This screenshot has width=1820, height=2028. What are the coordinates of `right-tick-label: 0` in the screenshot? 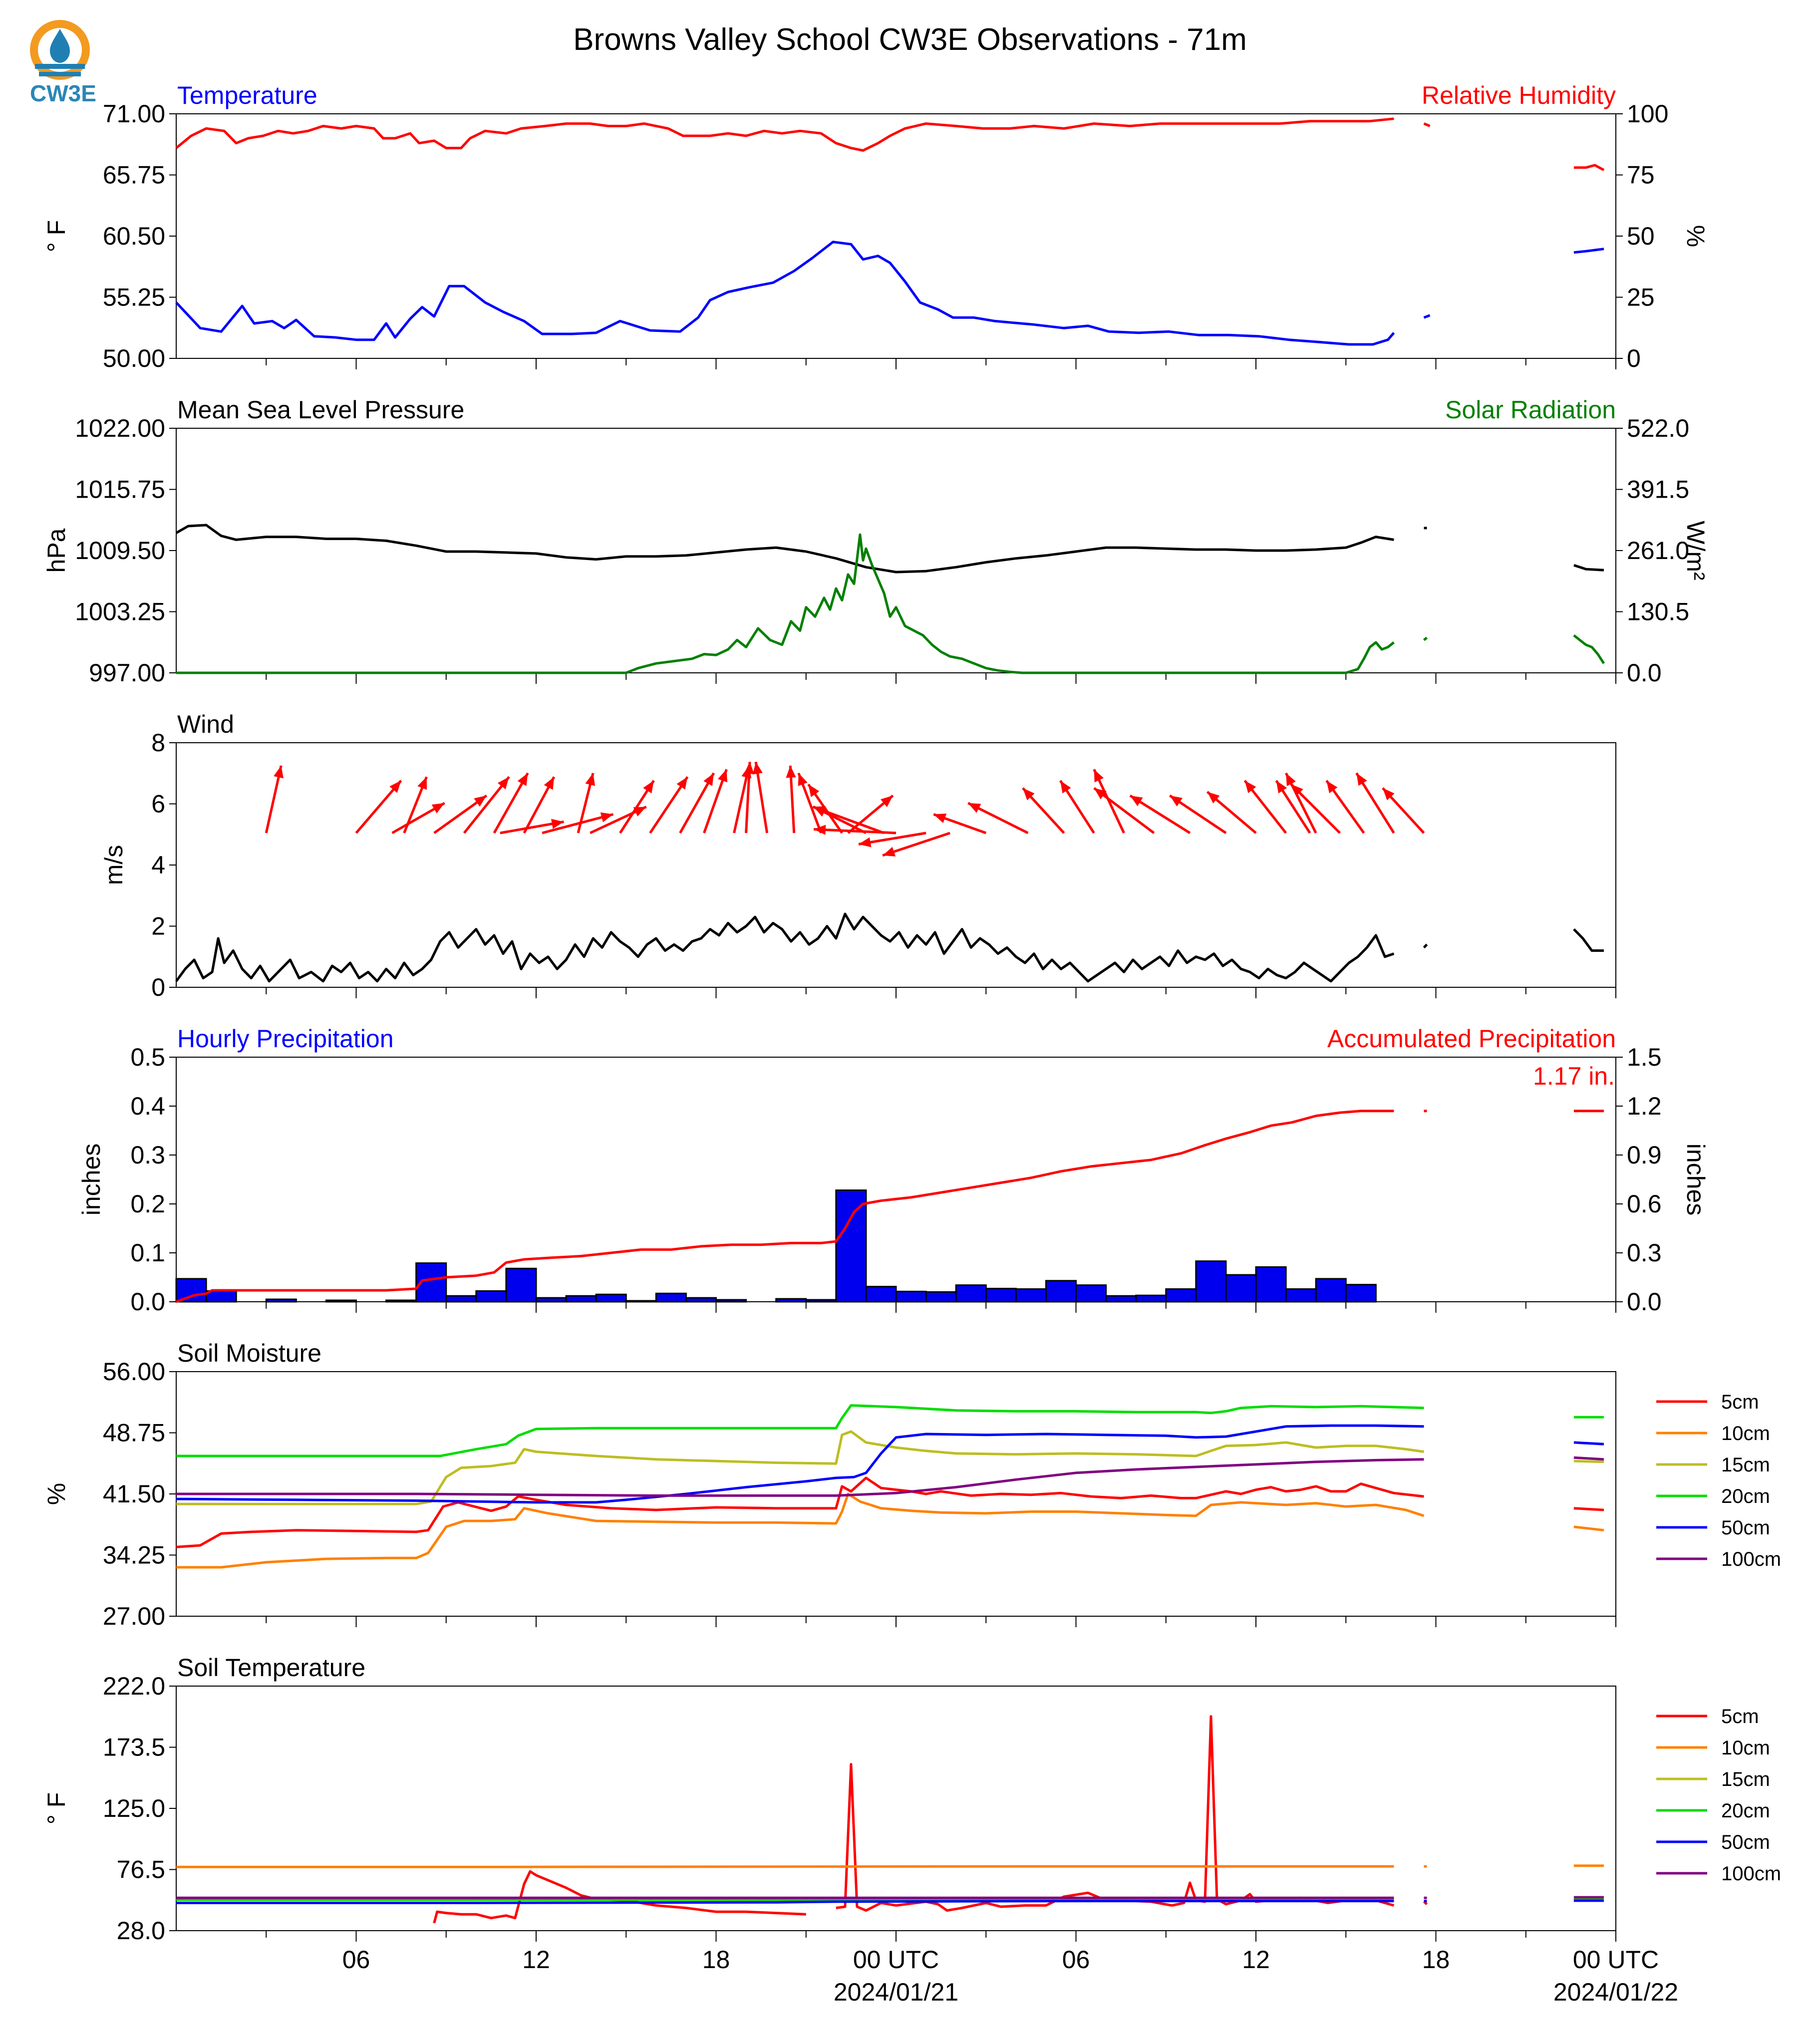 It's located at (1634, 358).